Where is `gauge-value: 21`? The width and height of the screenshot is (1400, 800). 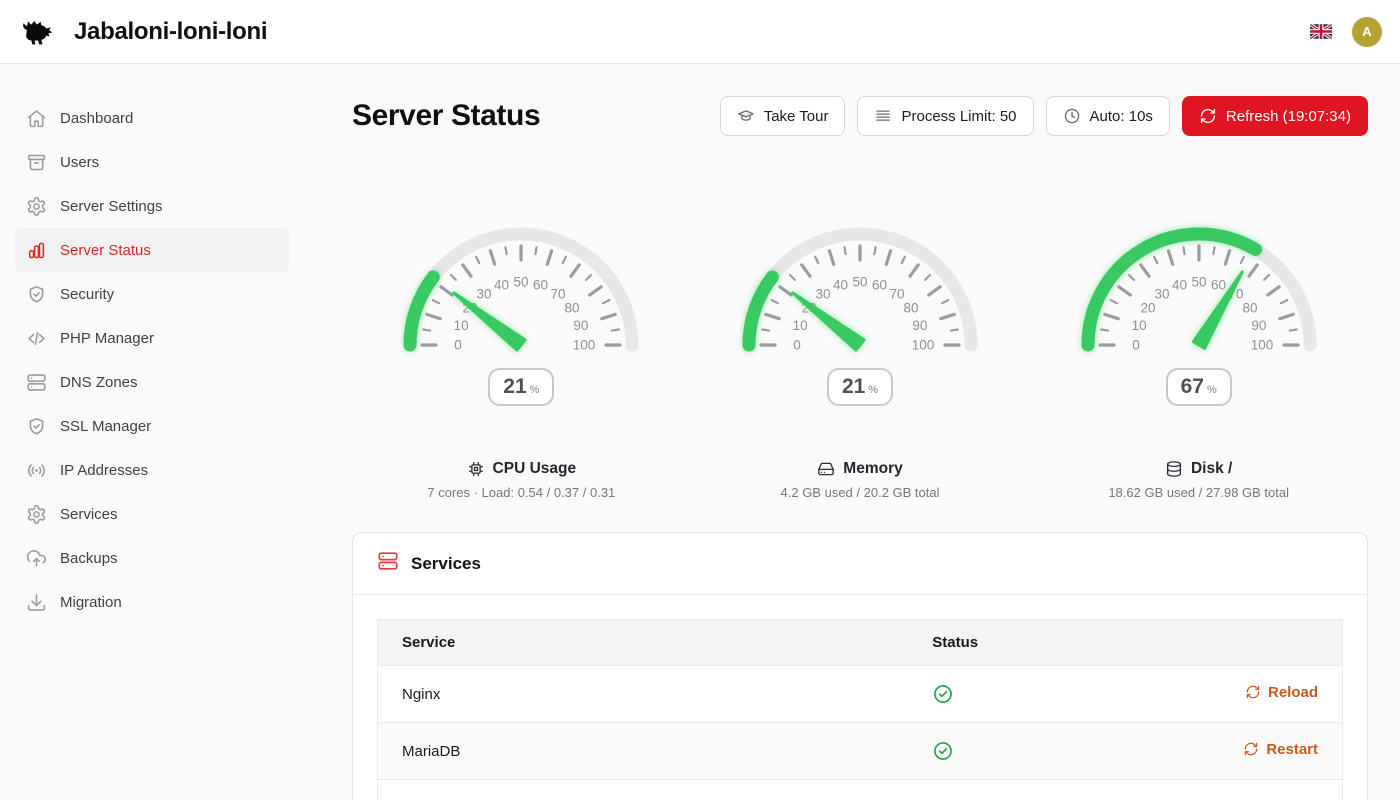 gauge-value: 21 is located at coordinates (515, 386).